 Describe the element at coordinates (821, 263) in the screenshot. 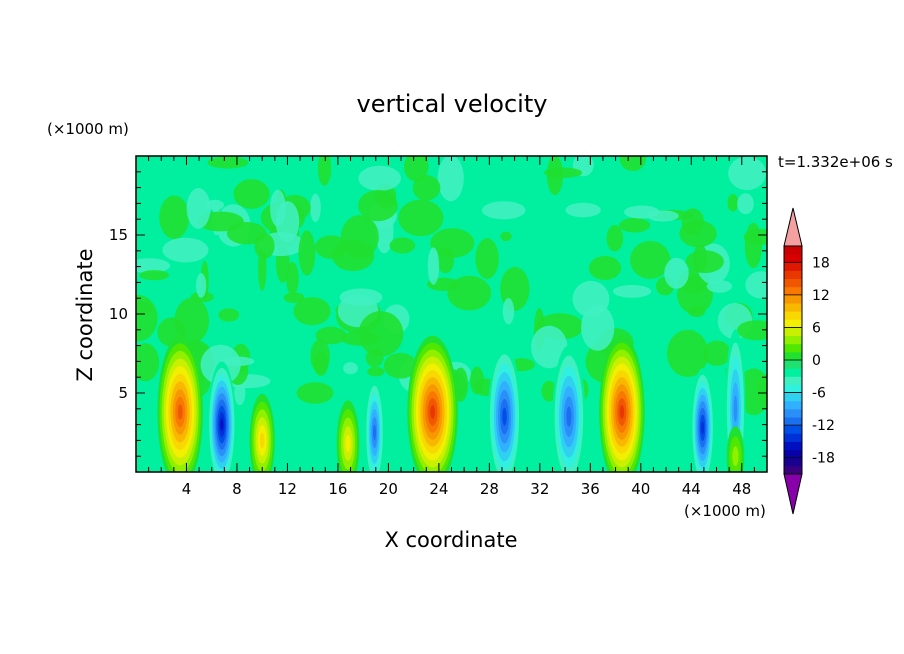

I see `colorbar-tick-label: 18` at that location.